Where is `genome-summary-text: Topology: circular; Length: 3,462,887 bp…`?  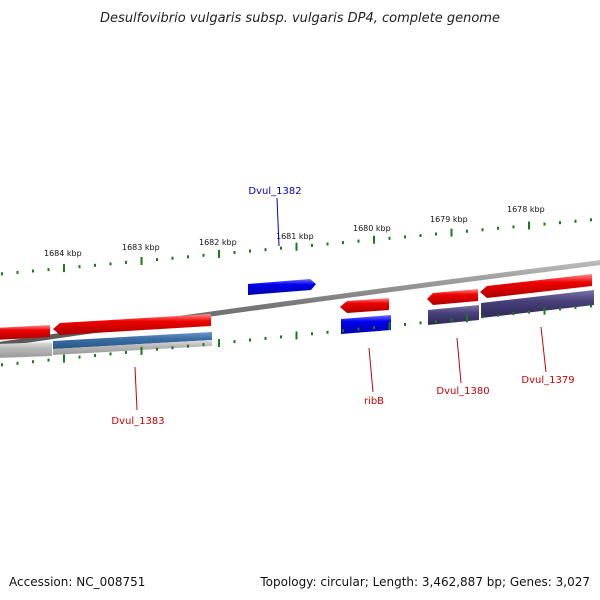
genome-summary-text: Topology: circular; Length: 3,462,887 bp… is located at coordinates (424, 582).